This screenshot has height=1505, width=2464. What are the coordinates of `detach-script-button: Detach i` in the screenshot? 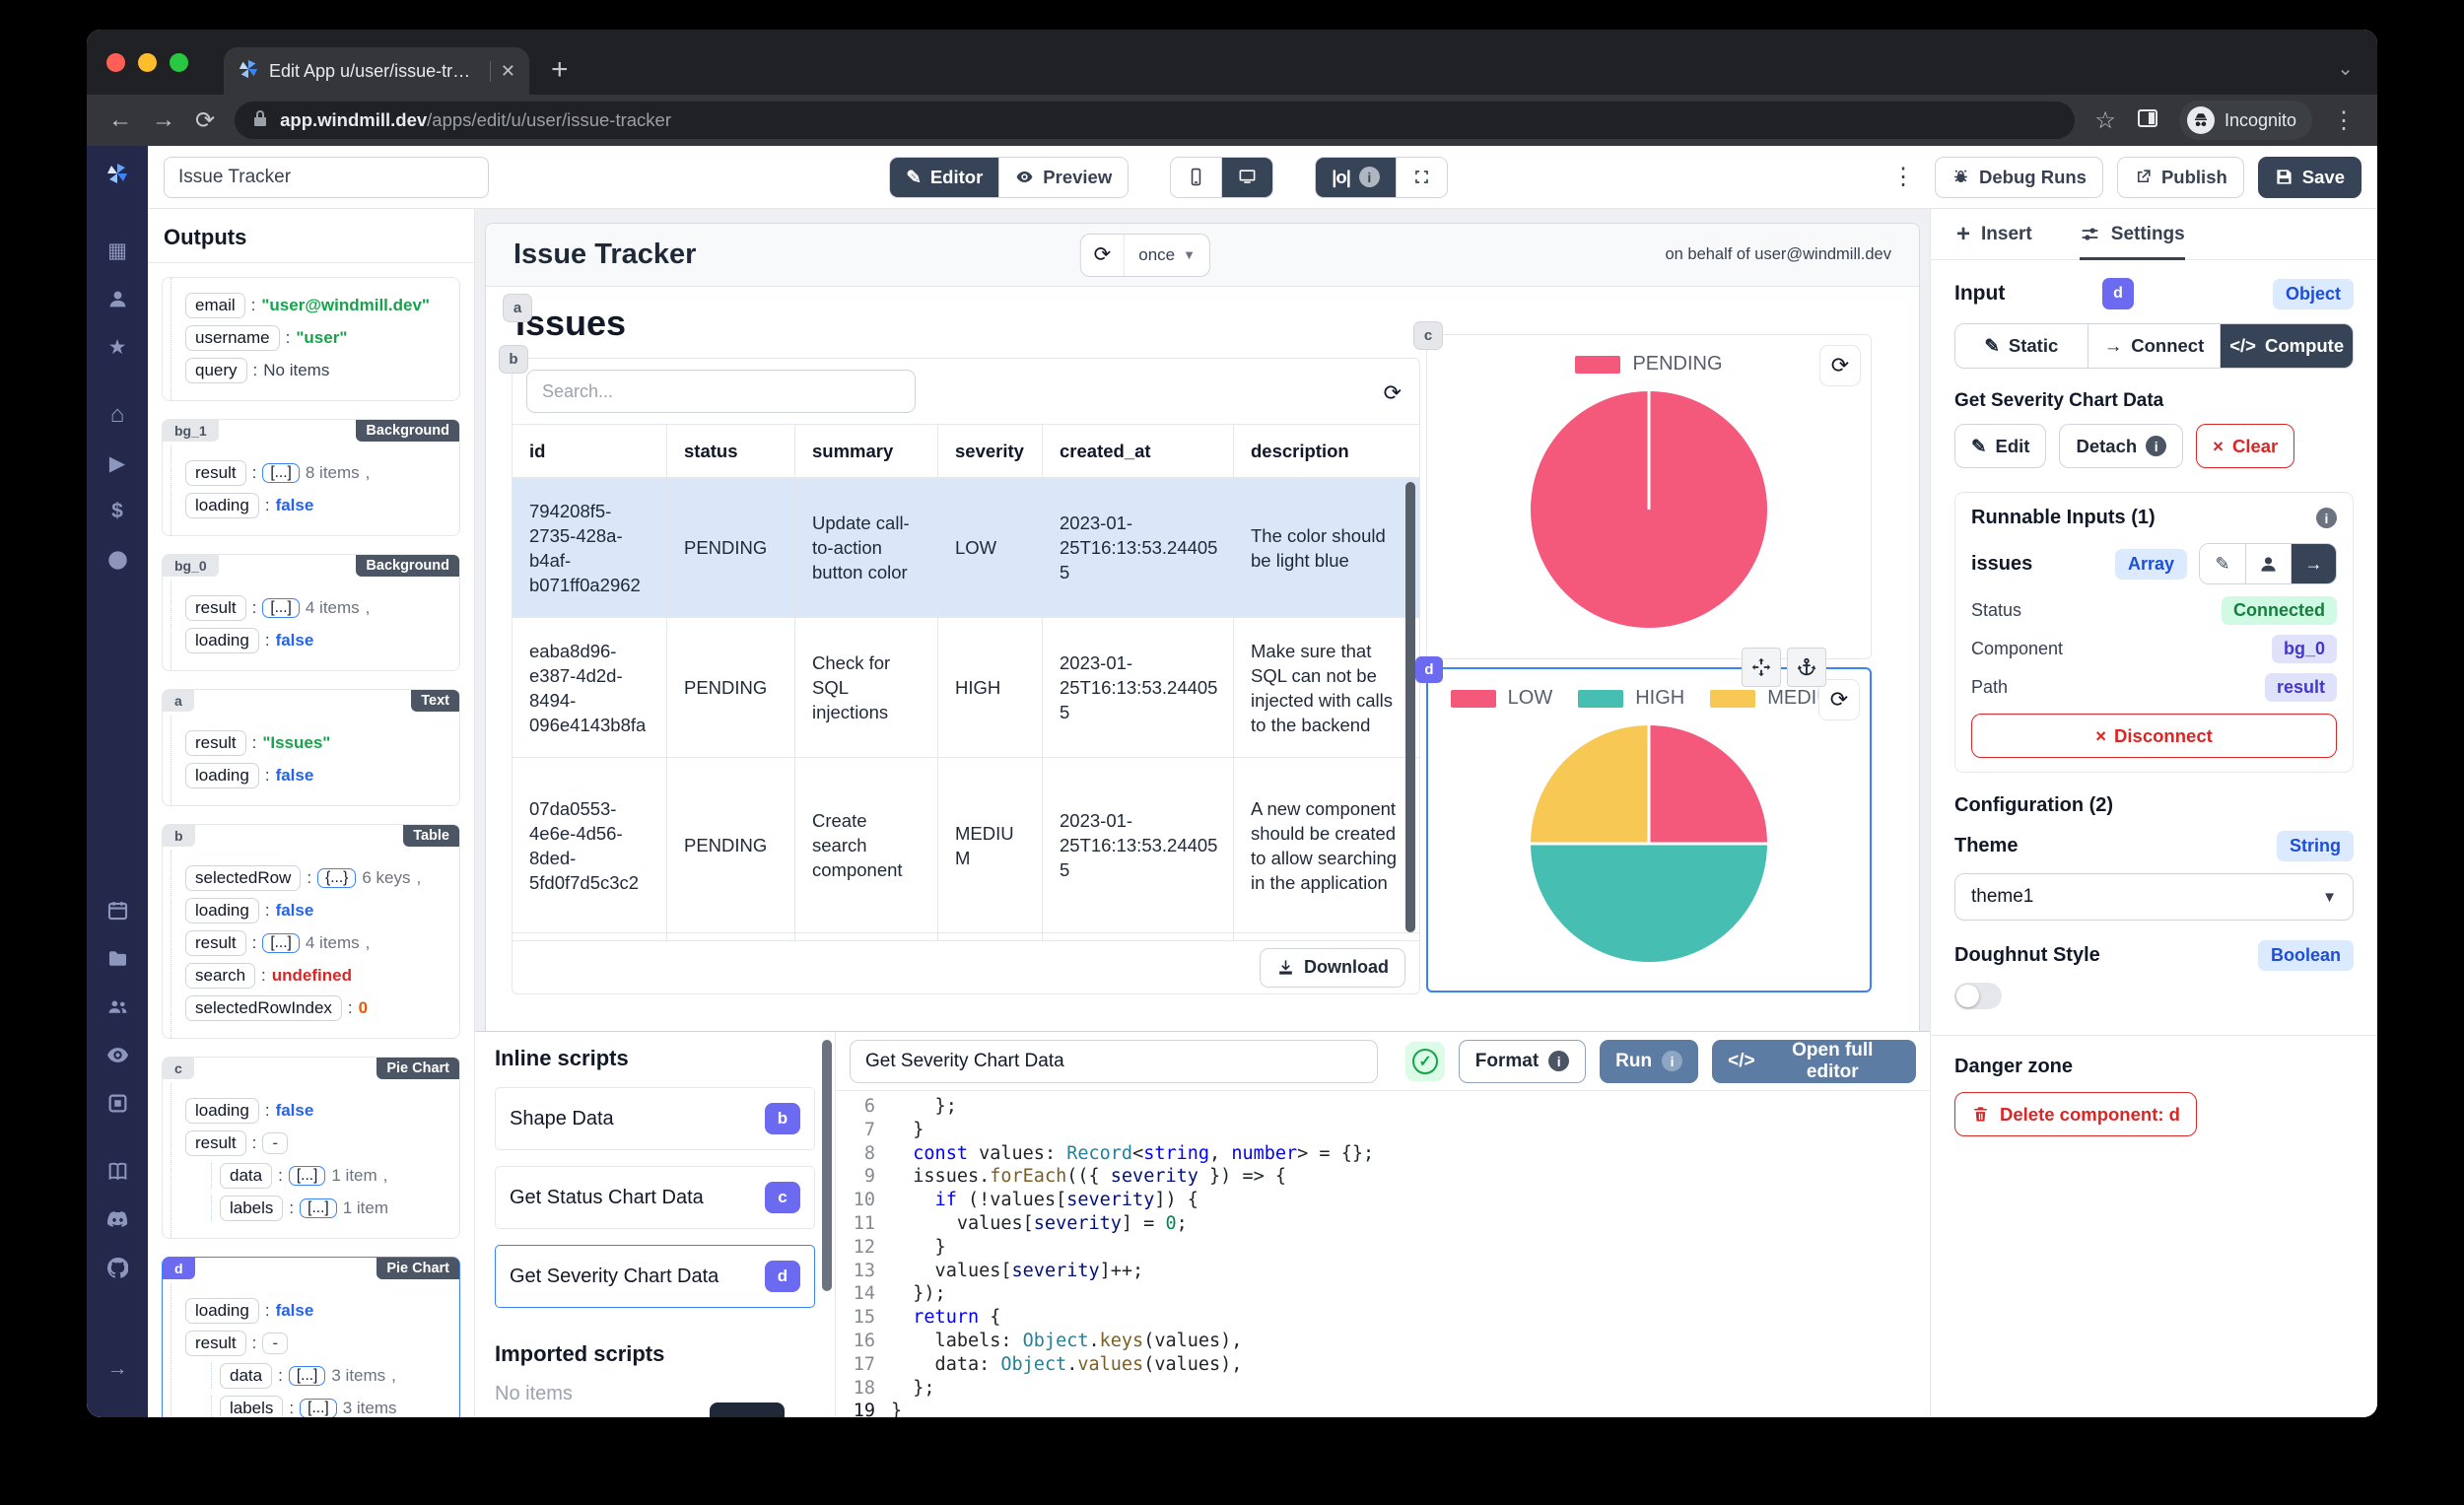 It's located at (2121, 446).